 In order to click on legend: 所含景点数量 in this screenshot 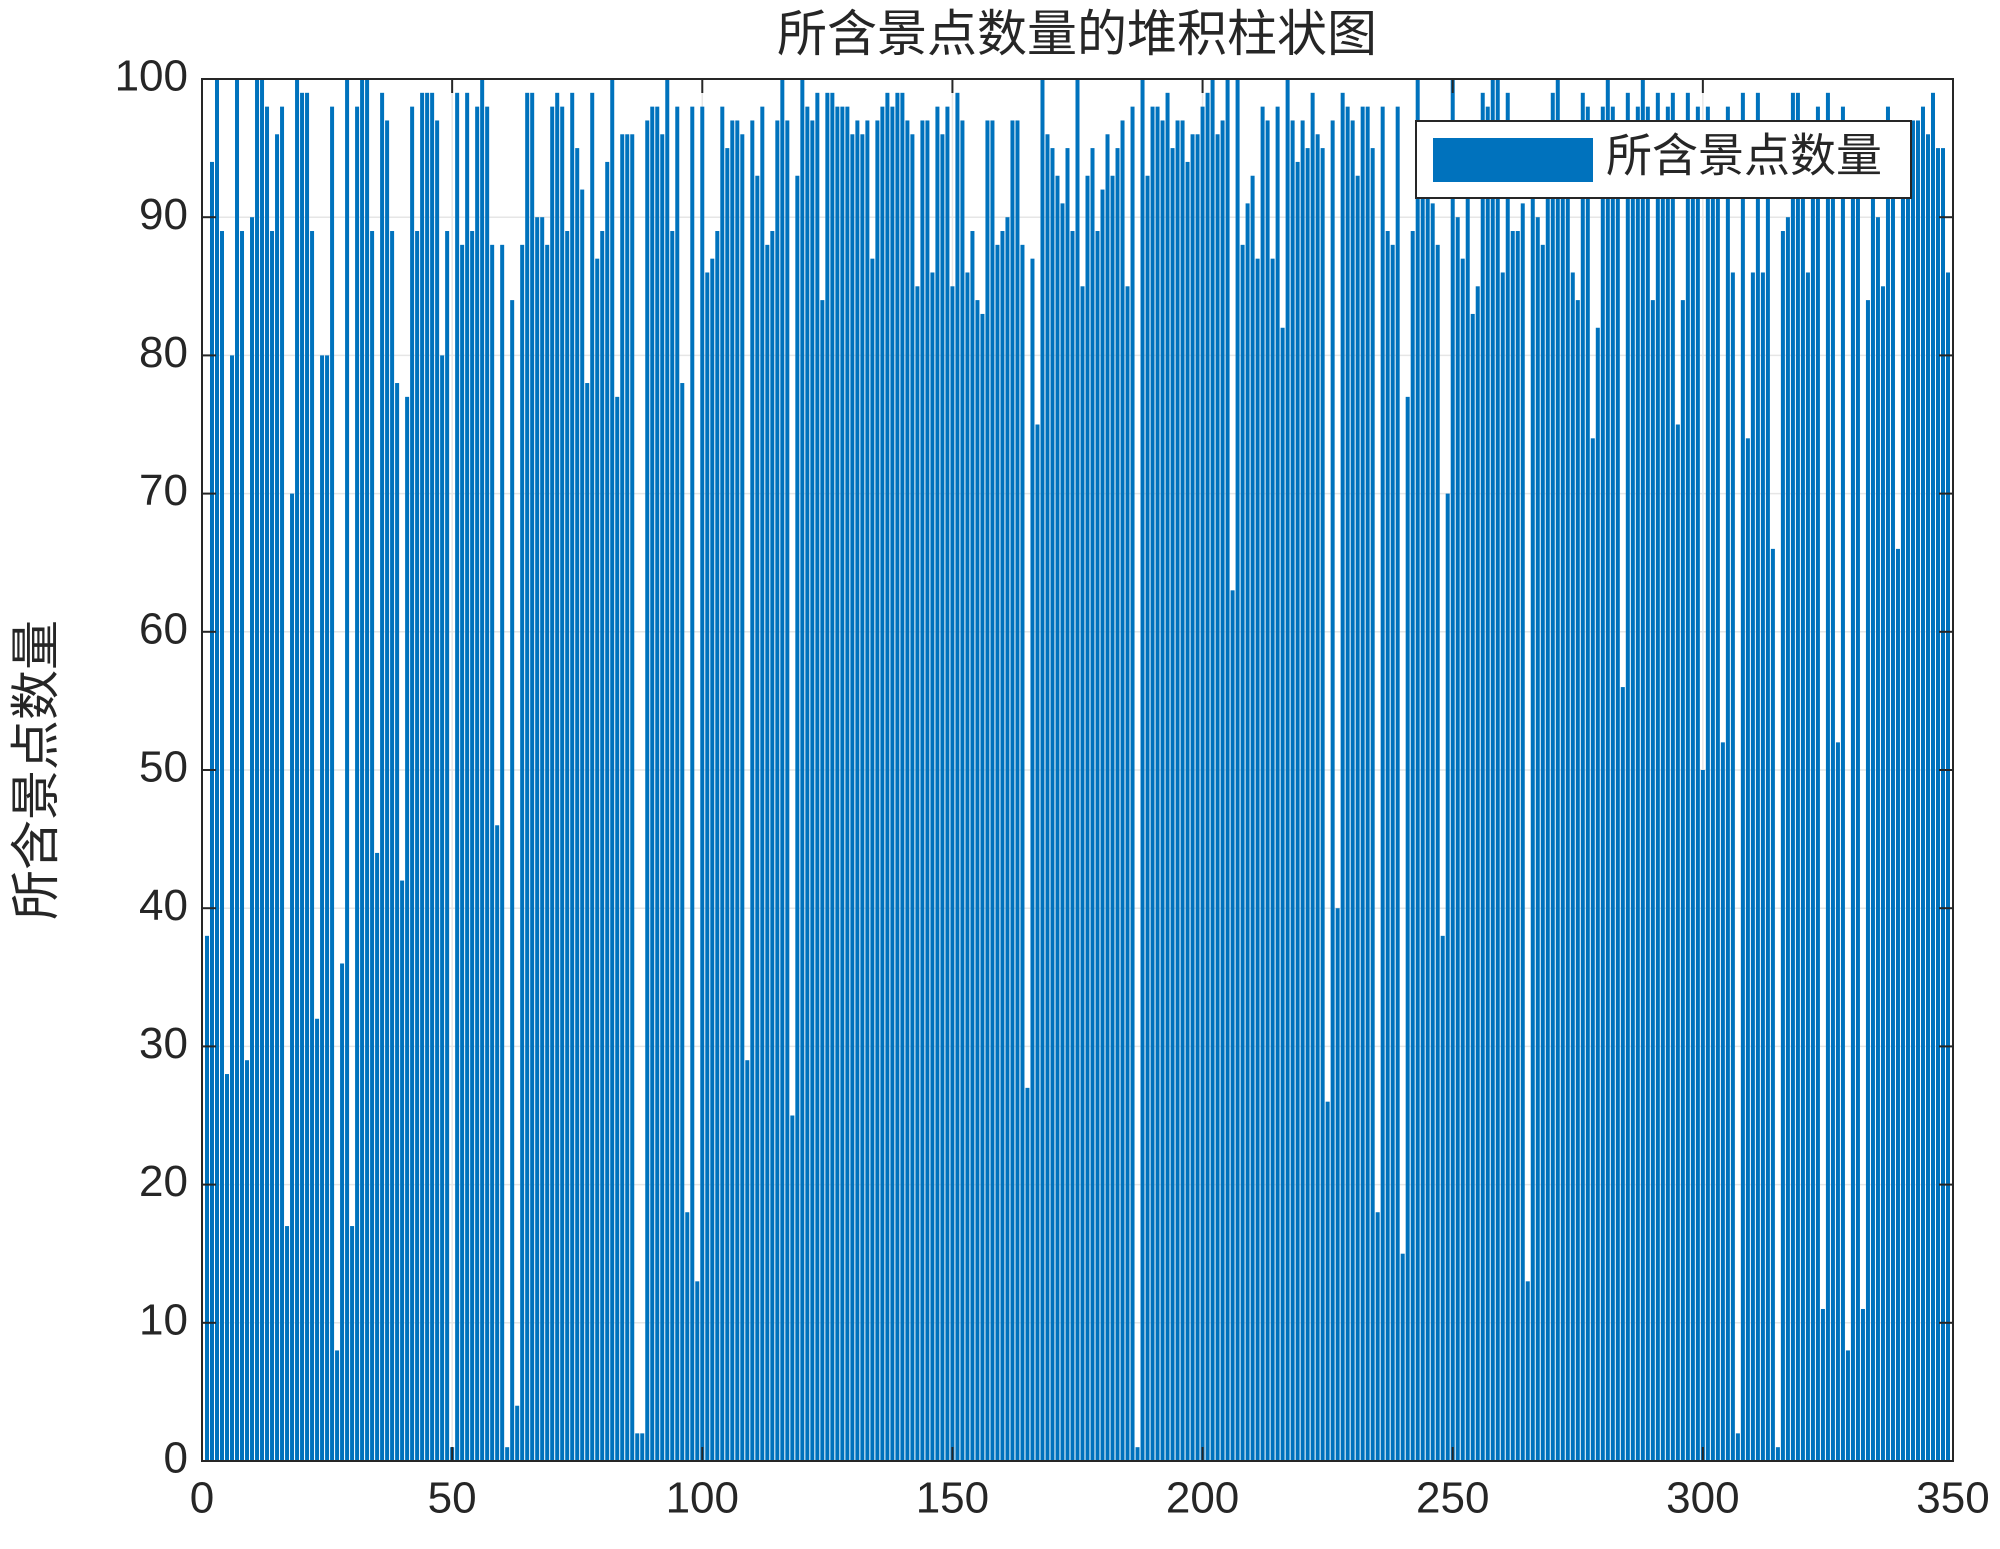, I will do `click(1663, 159)`.